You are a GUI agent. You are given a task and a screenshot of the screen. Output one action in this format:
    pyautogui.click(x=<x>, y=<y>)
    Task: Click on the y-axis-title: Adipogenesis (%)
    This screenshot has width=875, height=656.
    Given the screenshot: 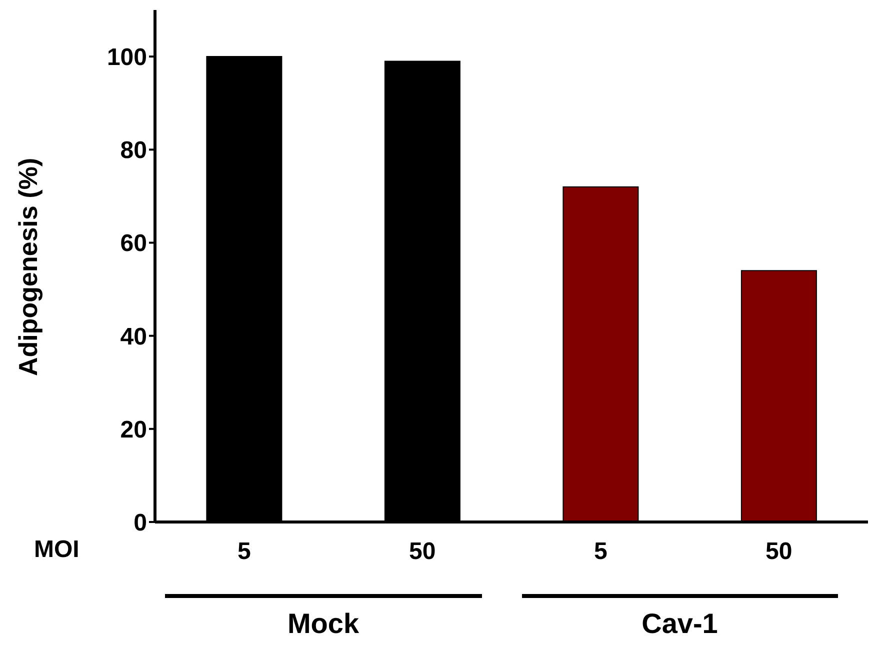 What is the action you would take?
    pyautogui.click(x=28, y=267)
    